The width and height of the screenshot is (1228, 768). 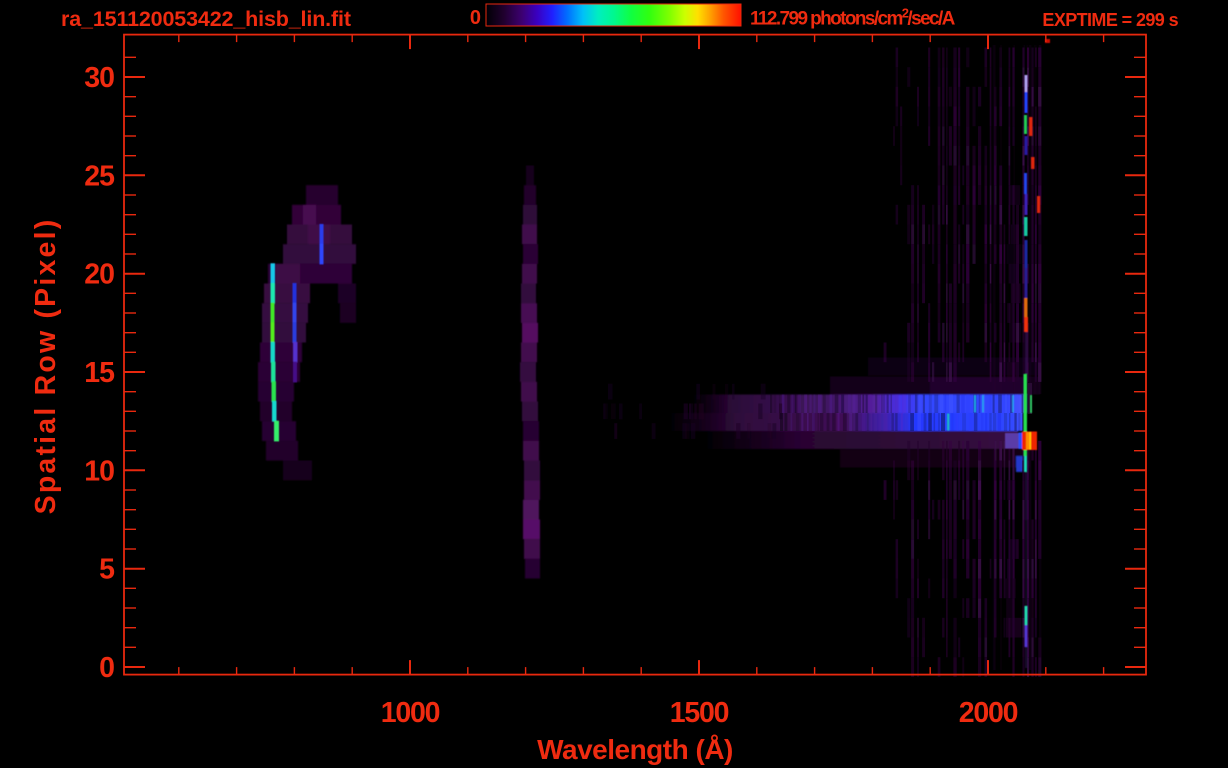 What do you see at coordinates (699, 713) in the screenshot?
I see `svg-text: 1500` at bounding box center [699, 713].